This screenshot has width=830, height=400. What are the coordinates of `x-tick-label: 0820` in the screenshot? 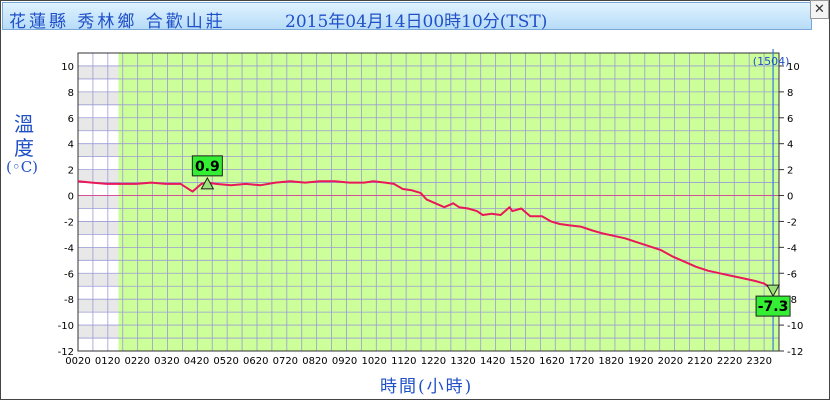 It's located at (314, 361).